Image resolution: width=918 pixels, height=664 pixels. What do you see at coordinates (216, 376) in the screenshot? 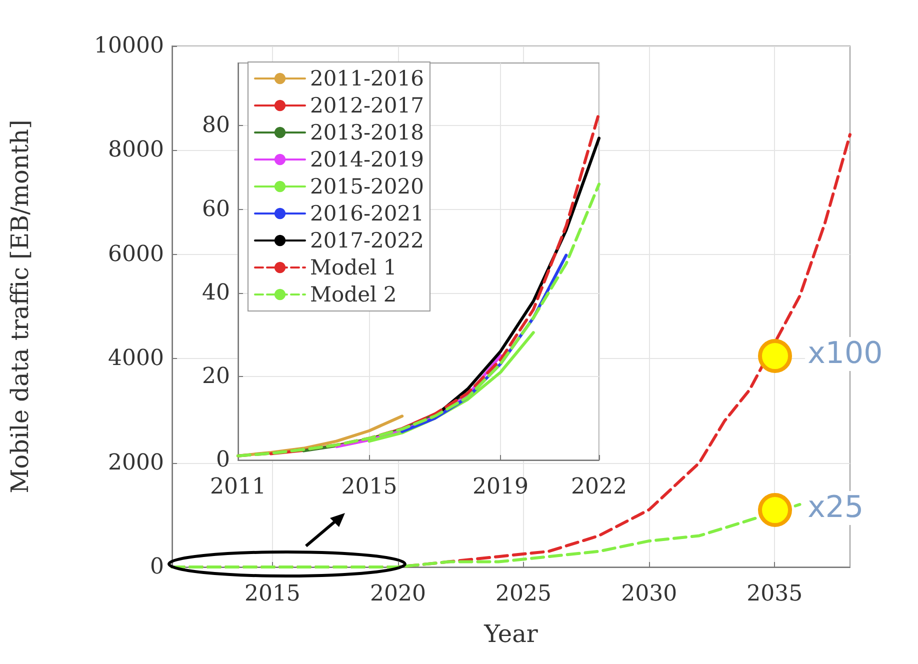
I see `y-tick-label: 20` at bounding box center [216, 376].